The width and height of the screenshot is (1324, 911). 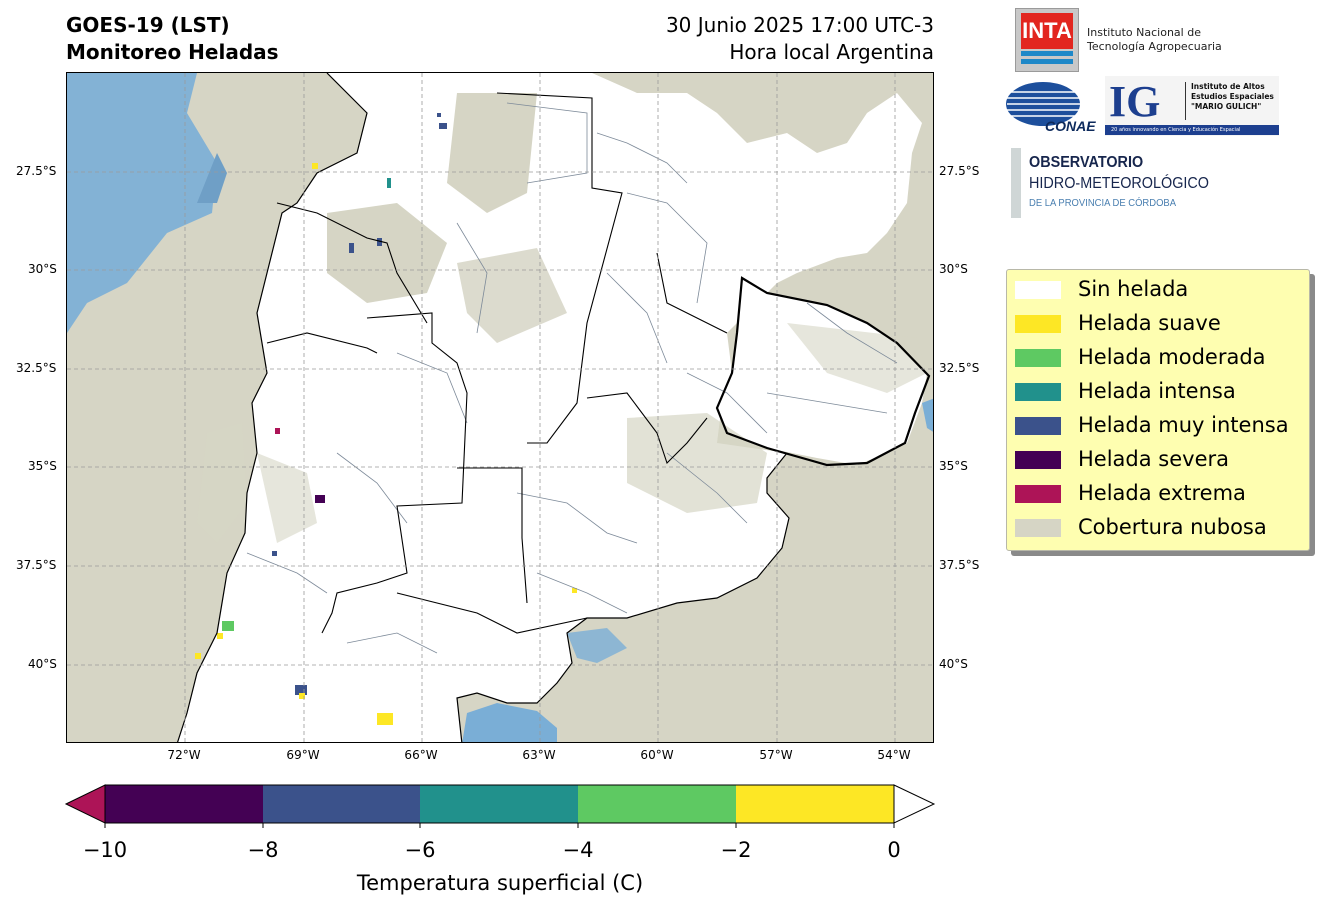 What do you see at coordinates (815, 804) in the screenshot?
I see `colorbar-bin-suave` at bounding box center [815, 804].